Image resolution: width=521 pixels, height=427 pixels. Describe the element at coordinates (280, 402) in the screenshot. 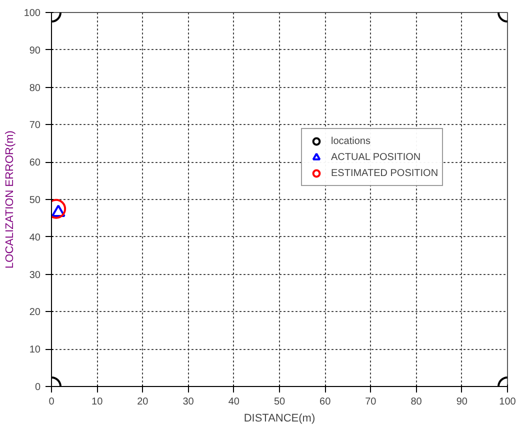

I see `x-tick-label: 50` at that location.